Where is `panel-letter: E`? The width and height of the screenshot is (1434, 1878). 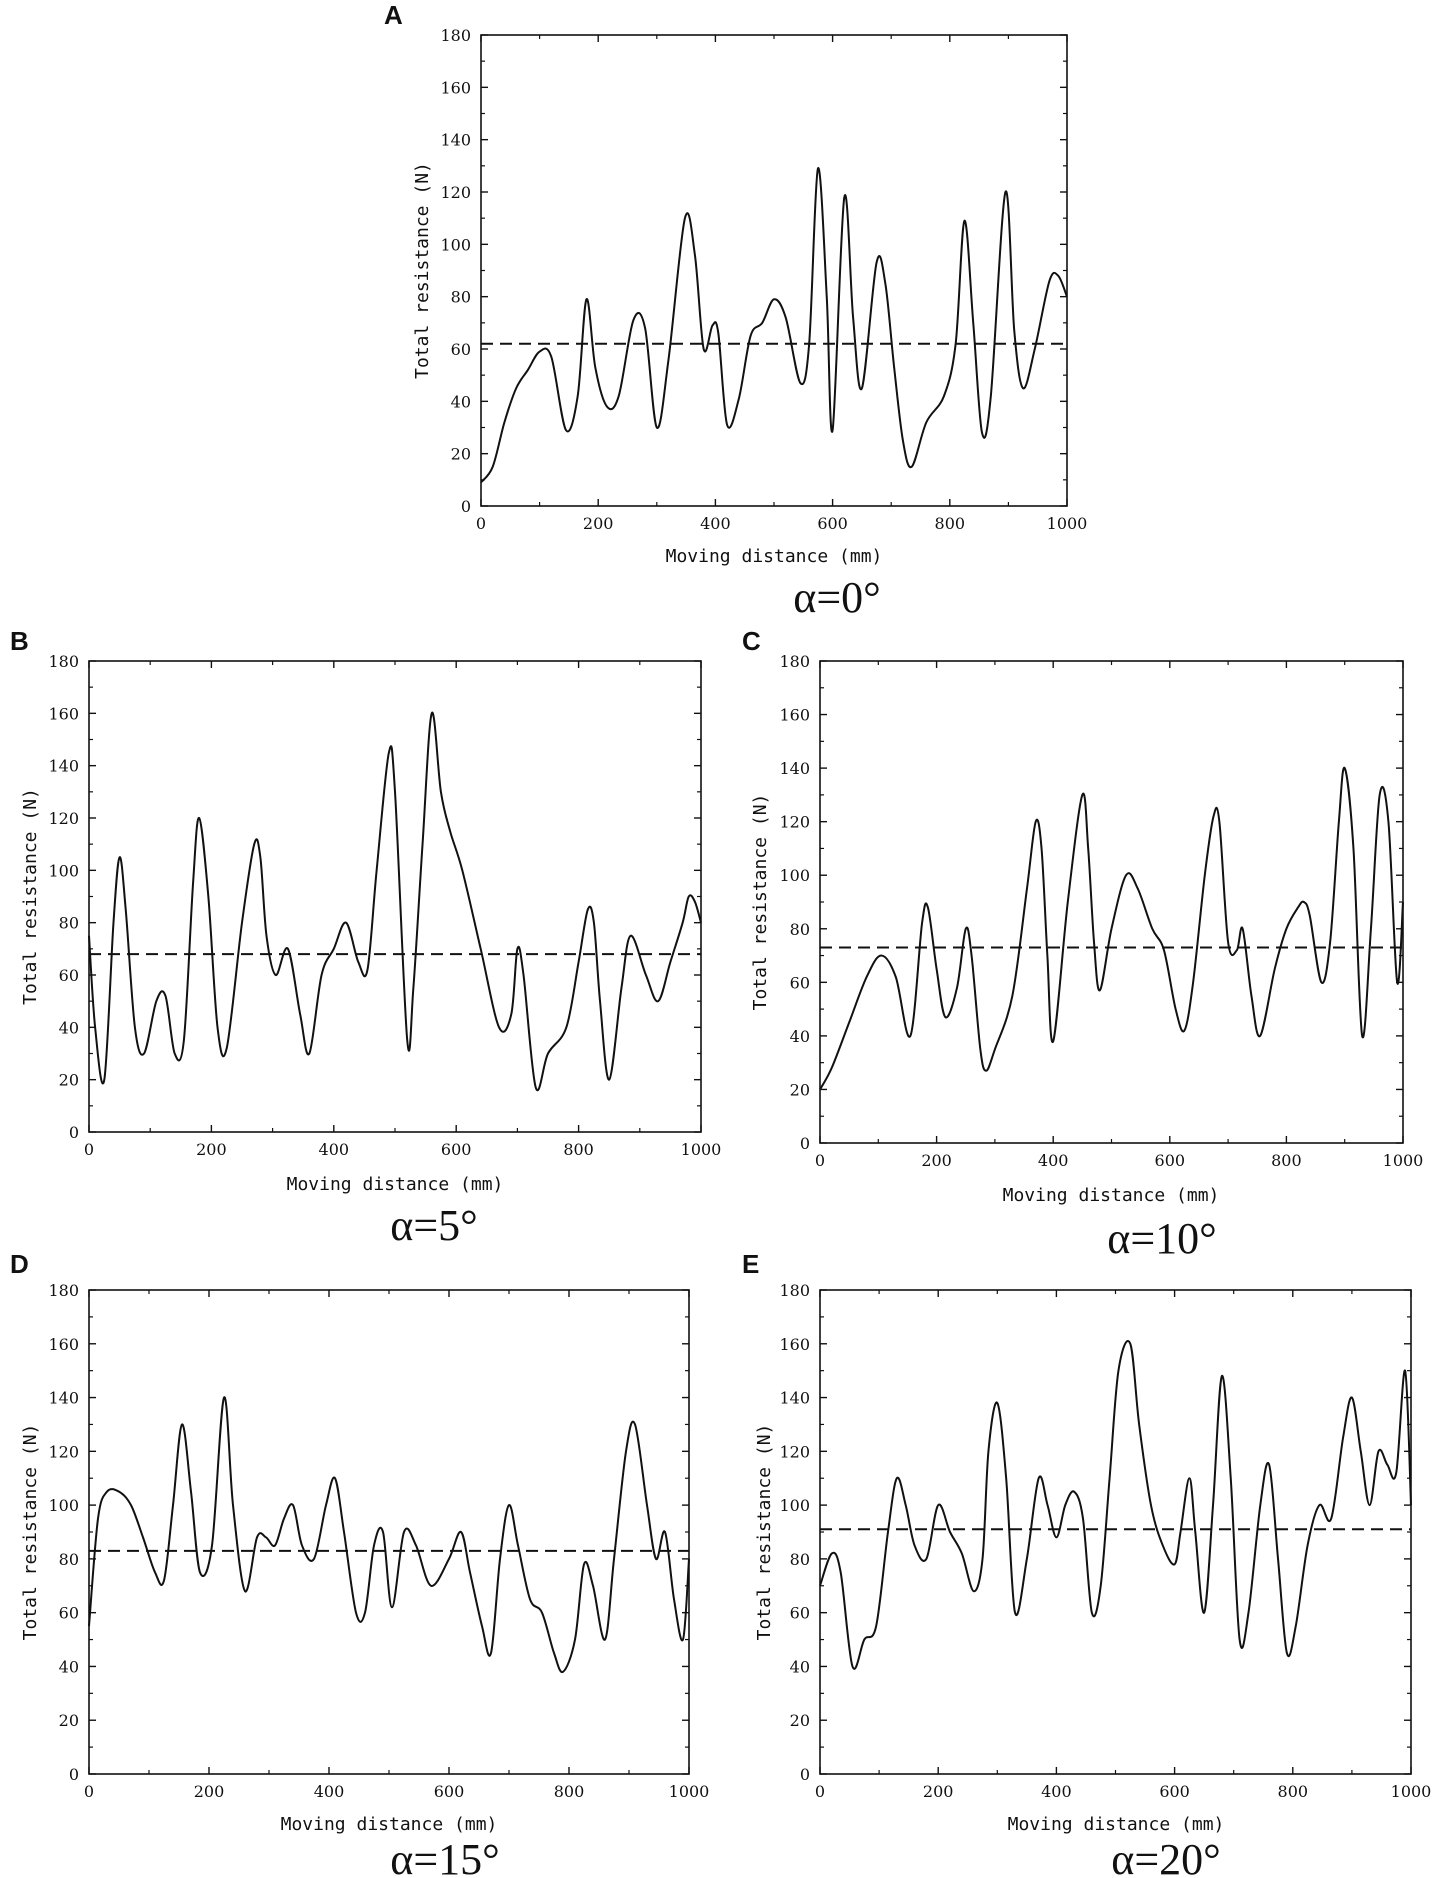
panel-letter: E is located at coordinates (750, 1264).